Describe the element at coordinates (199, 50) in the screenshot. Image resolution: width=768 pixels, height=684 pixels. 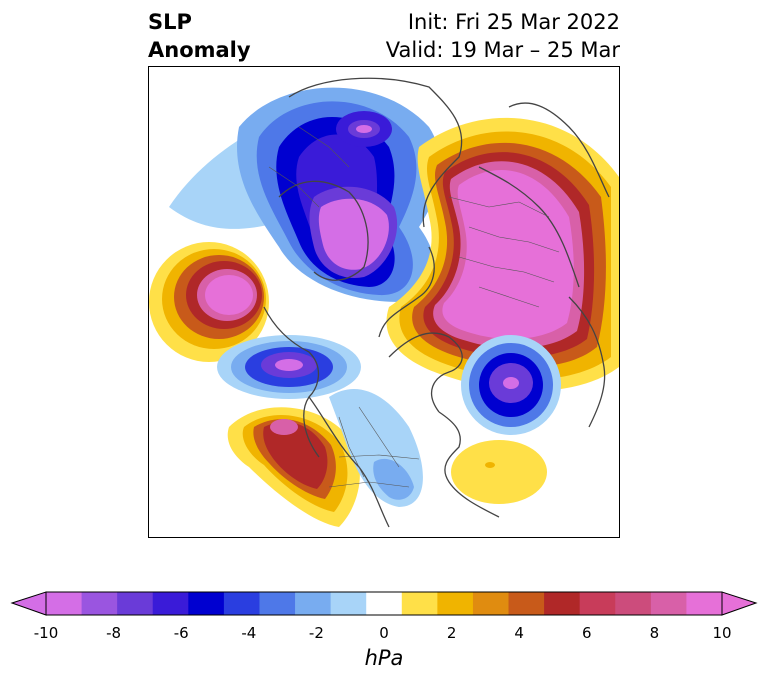
I see `title-type: Anomaly` at that location.